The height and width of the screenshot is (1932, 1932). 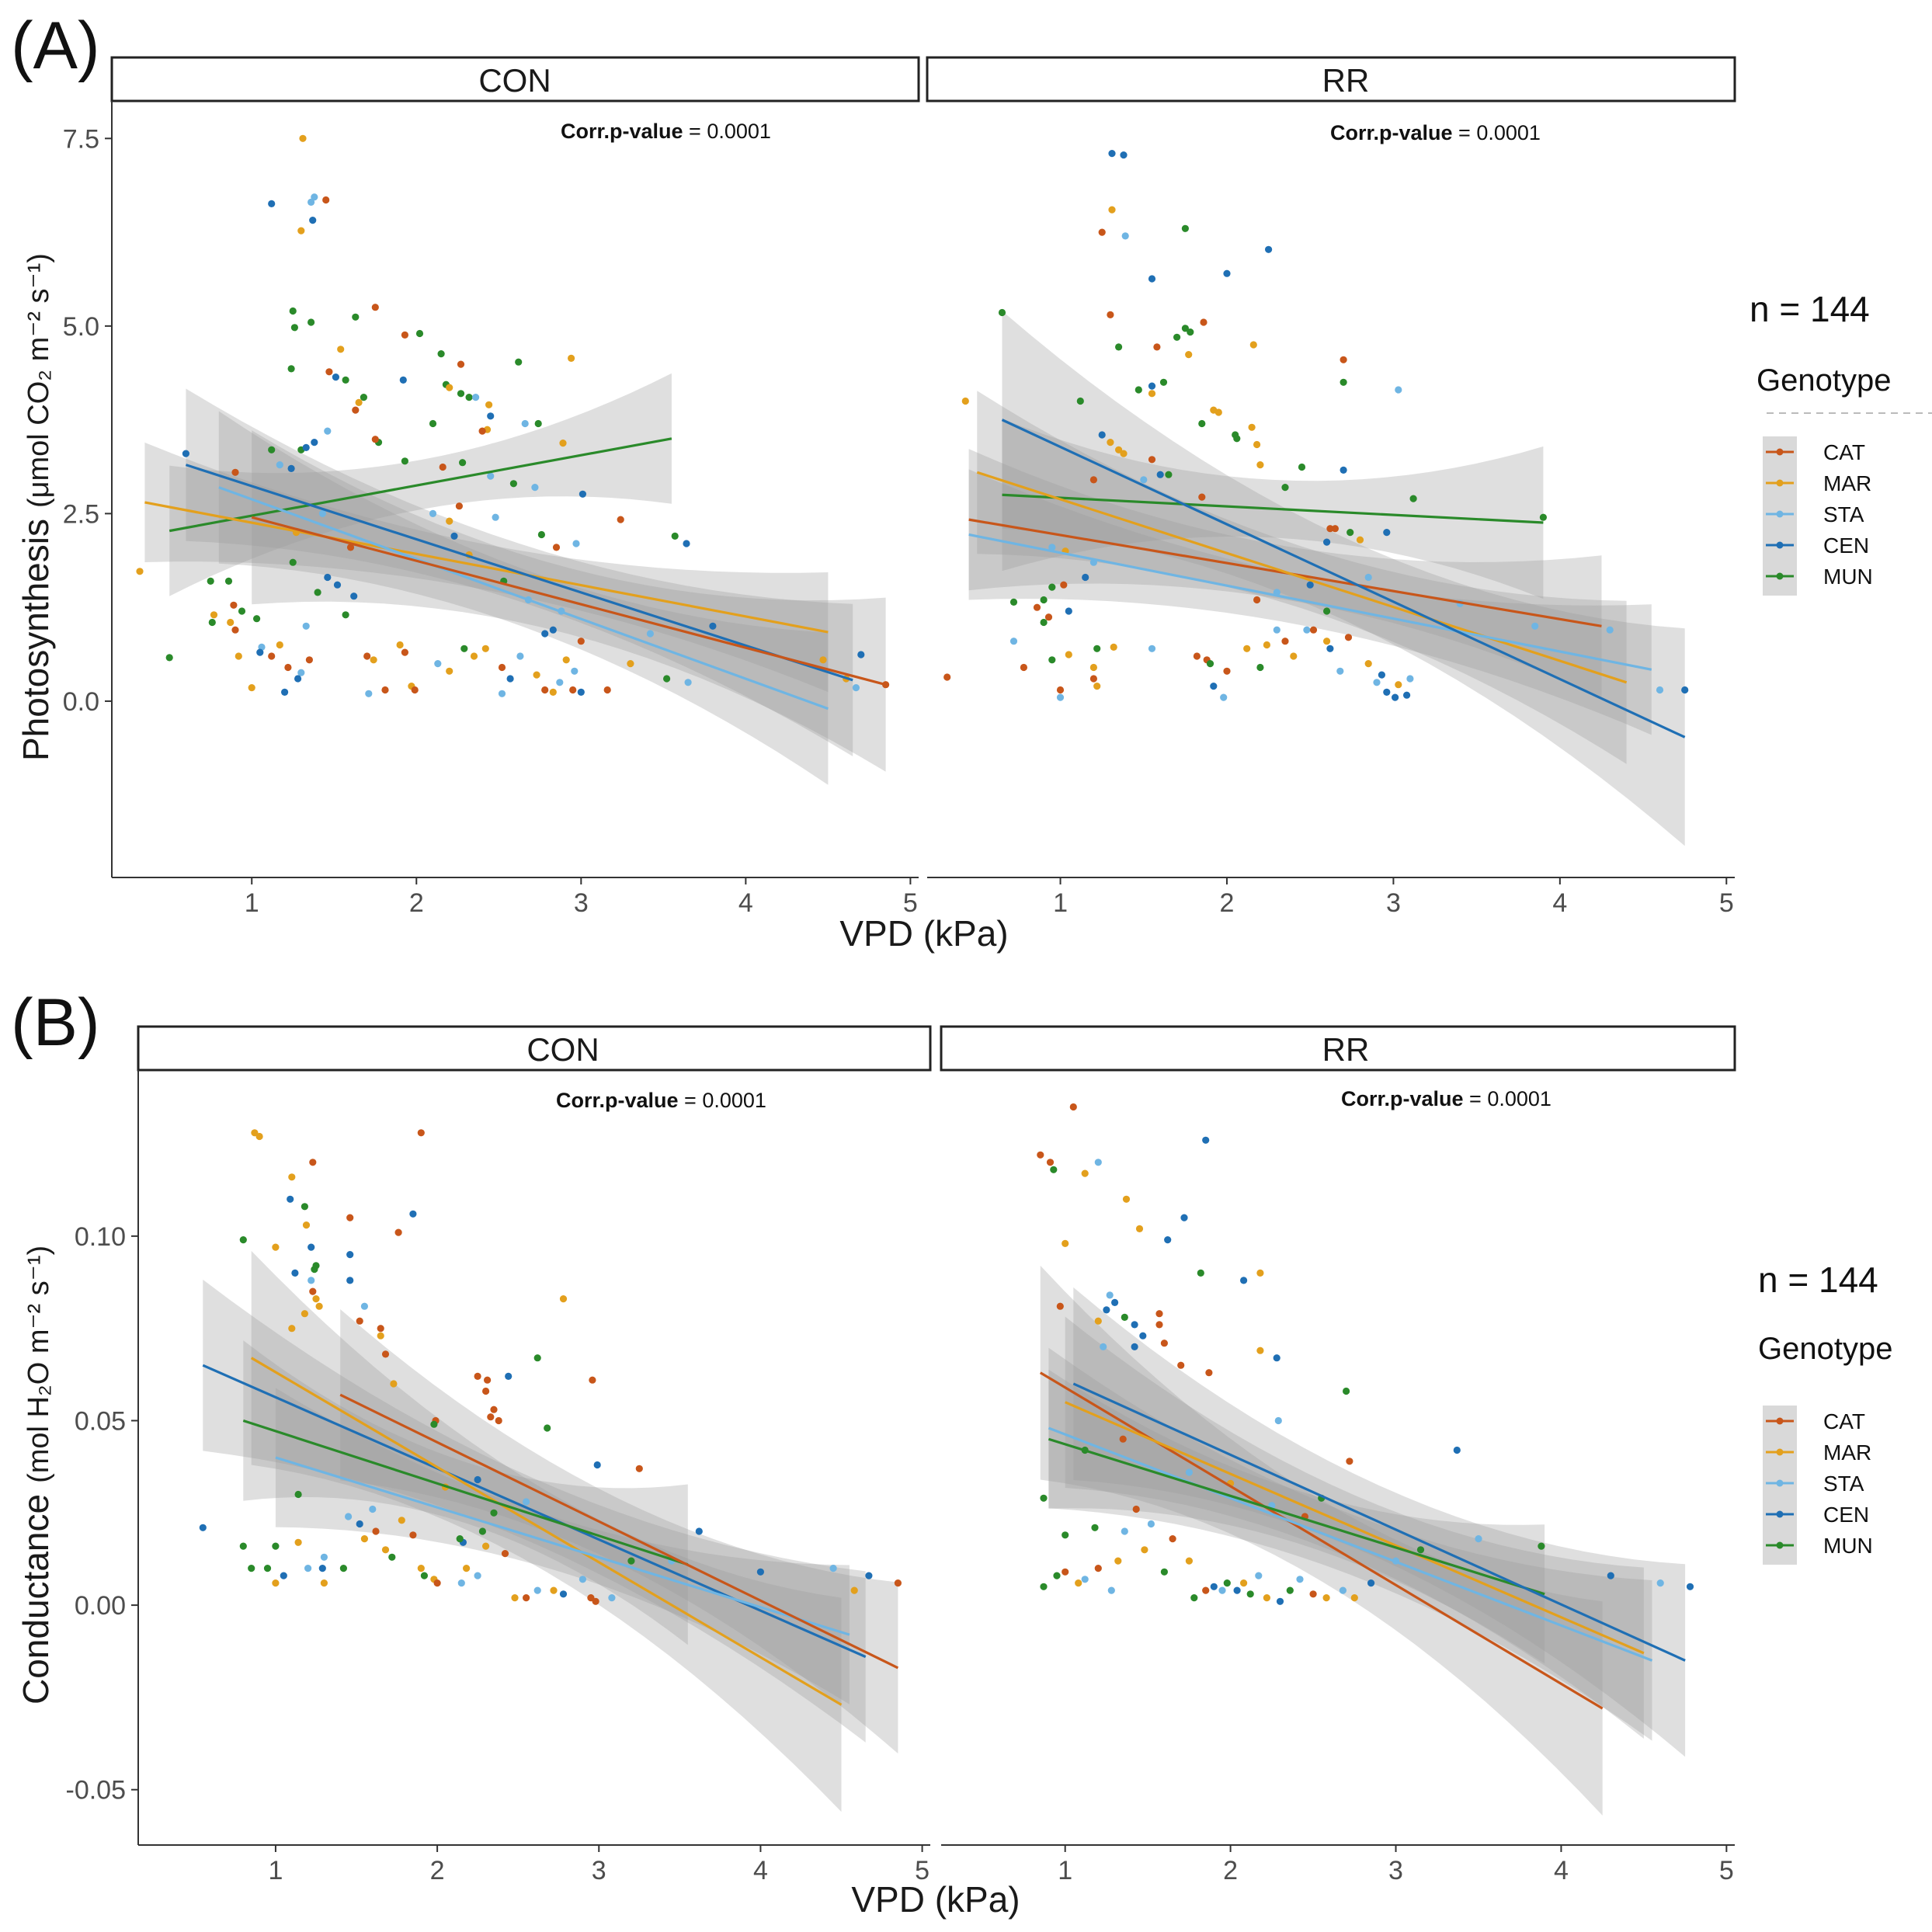 I want to click on x-axis-title-b: VPD (kPa), so click(x=935, y=1899).